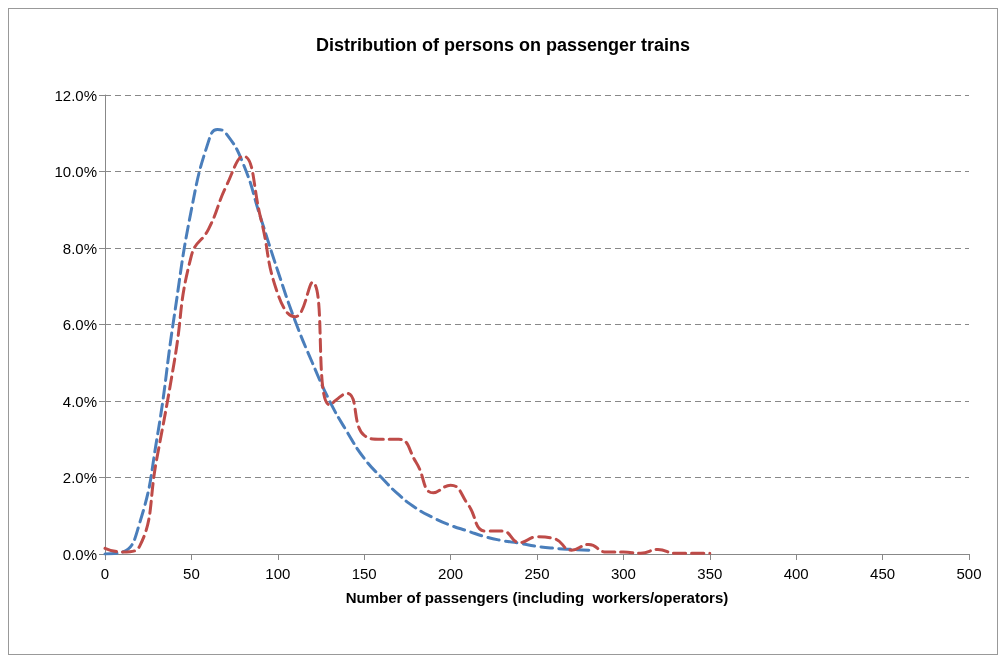 Image resolution: width=1008 pixels, height=665 pixels. What do you see at coordinates (79, 324) in the screenshot?
I see `y-tick-label: 6.0%` at bounding box center [79, 324].